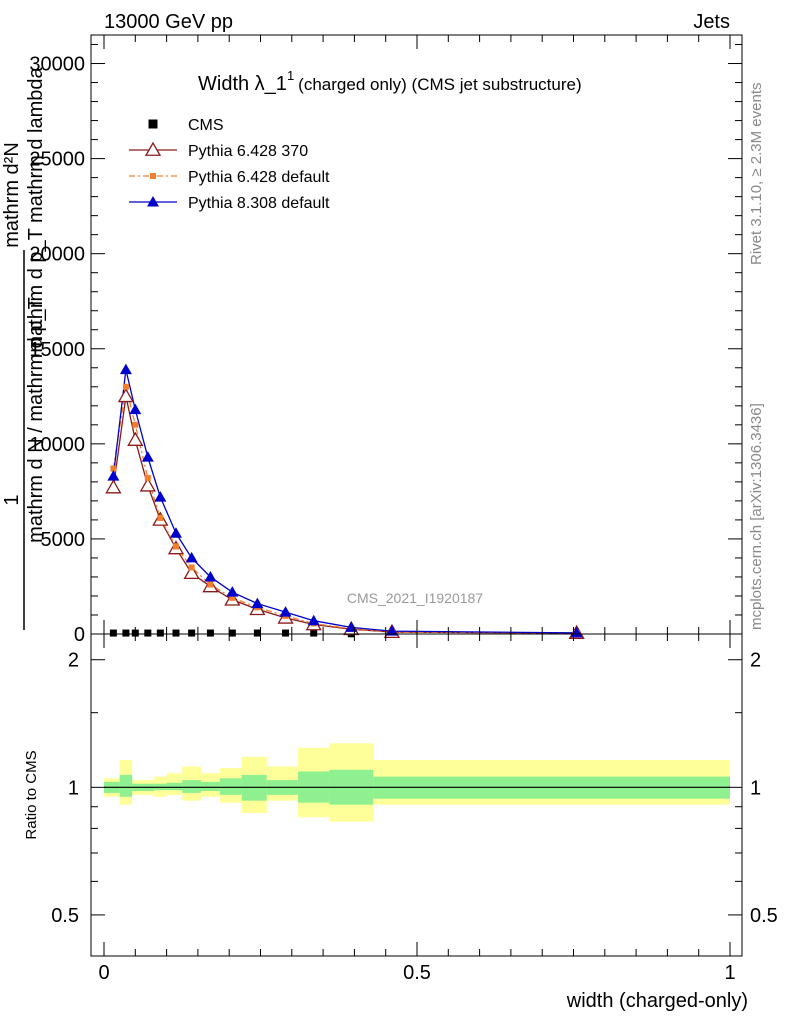  I want to click on ratio-y-tick-label-right: 0.5, so click(764, 916).